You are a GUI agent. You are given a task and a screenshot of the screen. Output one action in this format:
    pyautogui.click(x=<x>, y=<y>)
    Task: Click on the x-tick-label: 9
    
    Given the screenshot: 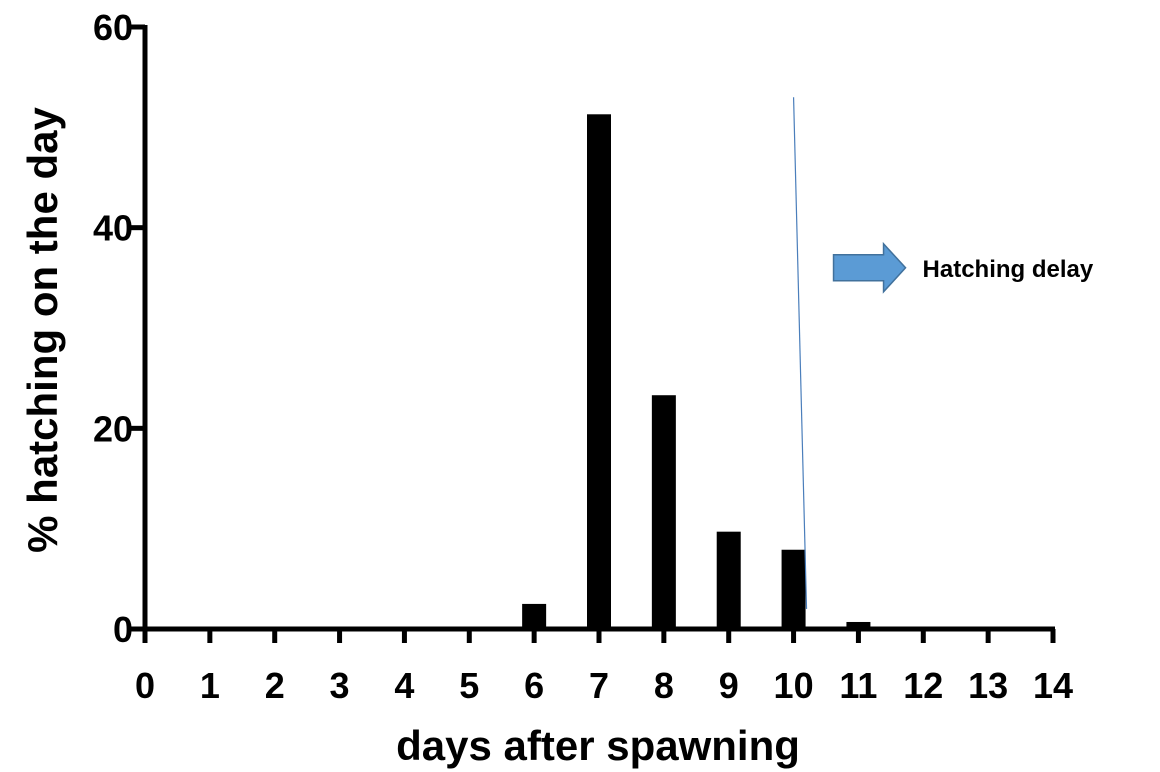 What is the action you would take?
    pyautogui.click(x=729, y=685)
    